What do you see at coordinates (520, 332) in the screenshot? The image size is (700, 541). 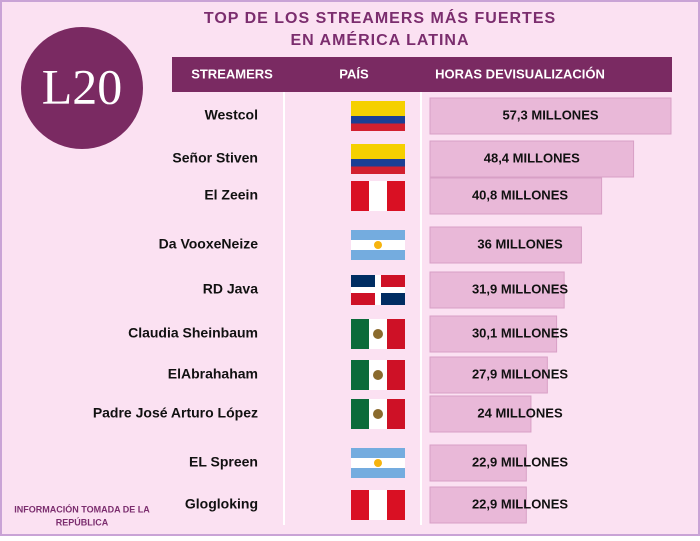 I see `value-label: 30,1 MILLONES` at bounding box center [520, 332].